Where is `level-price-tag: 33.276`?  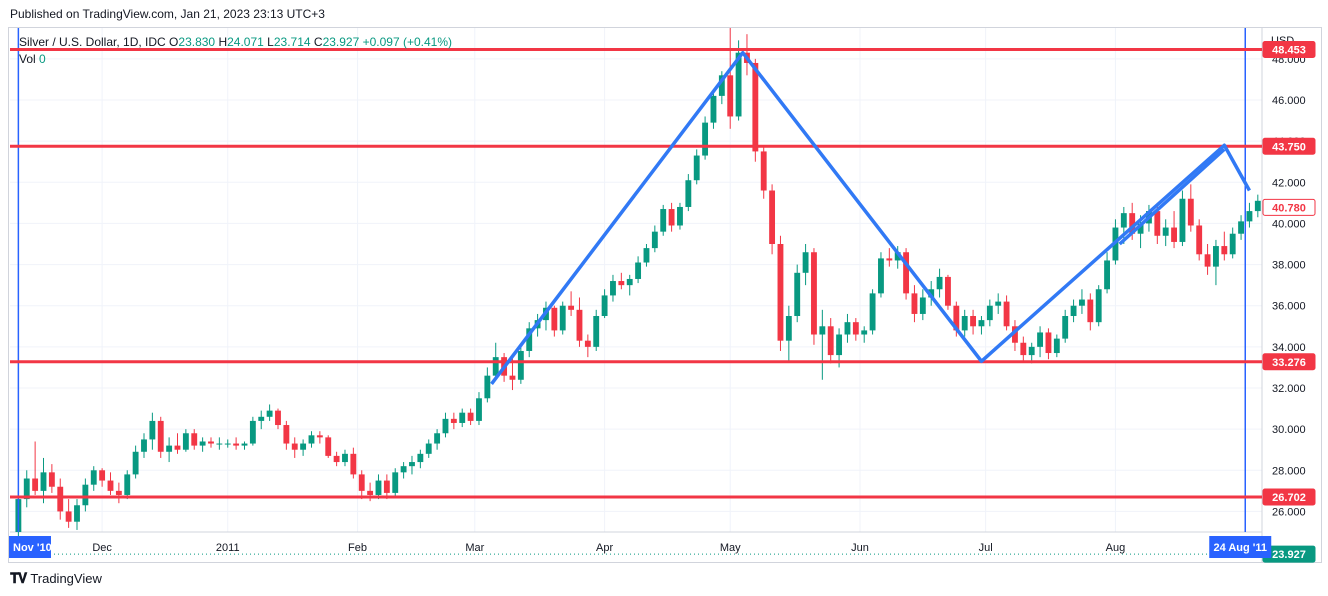
level-price-tag: 33.276 is located at coordinates (1289, 363).